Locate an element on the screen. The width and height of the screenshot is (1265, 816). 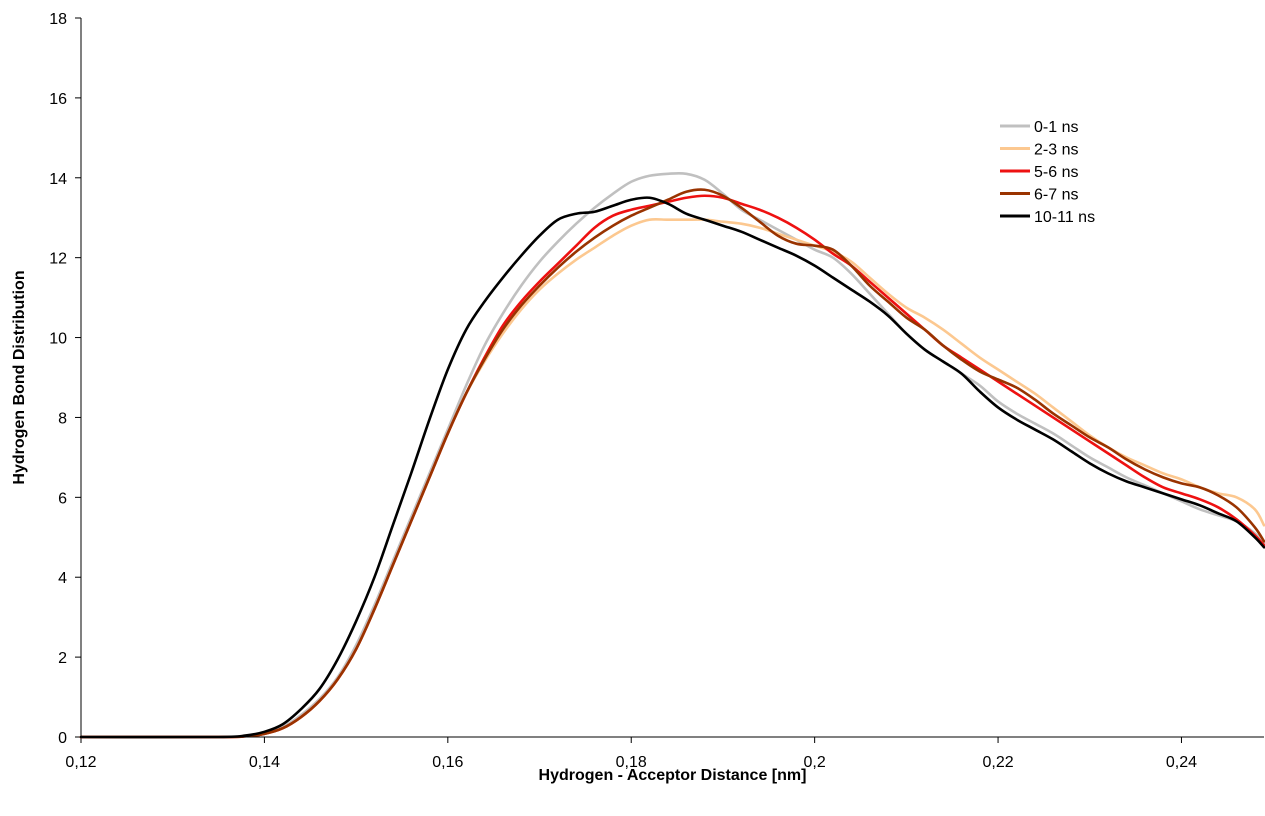
legend-label: 2-3 ns is located at coordinates (1056, 150).